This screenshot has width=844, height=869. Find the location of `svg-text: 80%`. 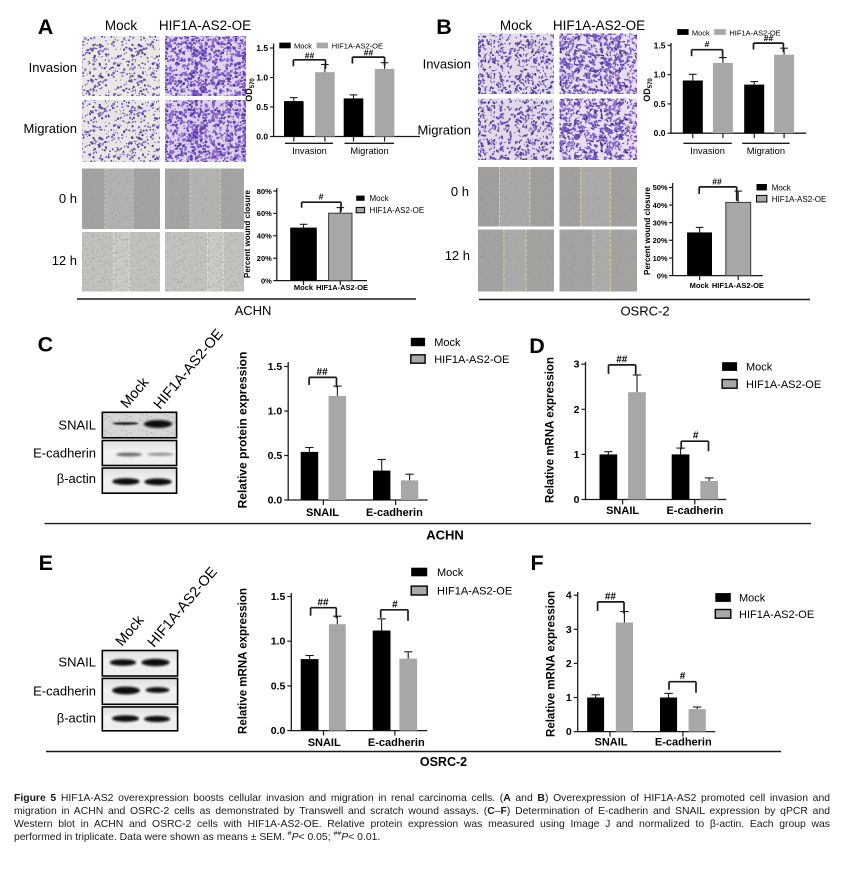

svg-text: 80% is located at coordinates (264, 191).